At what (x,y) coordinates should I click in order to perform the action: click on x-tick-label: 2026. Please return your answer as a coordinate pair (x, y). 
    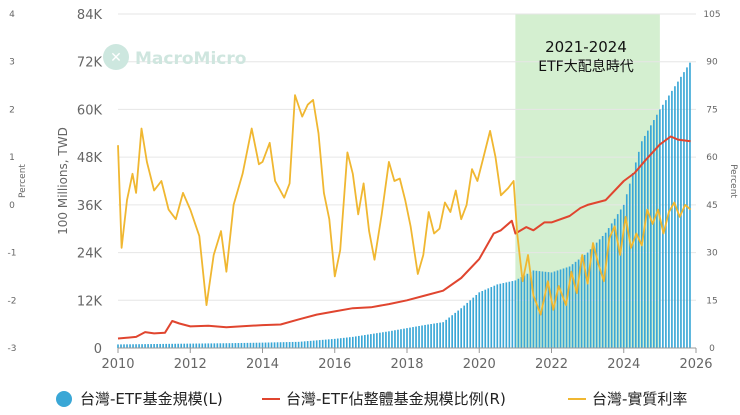
    Looking at the image, I should click on (695, 364).